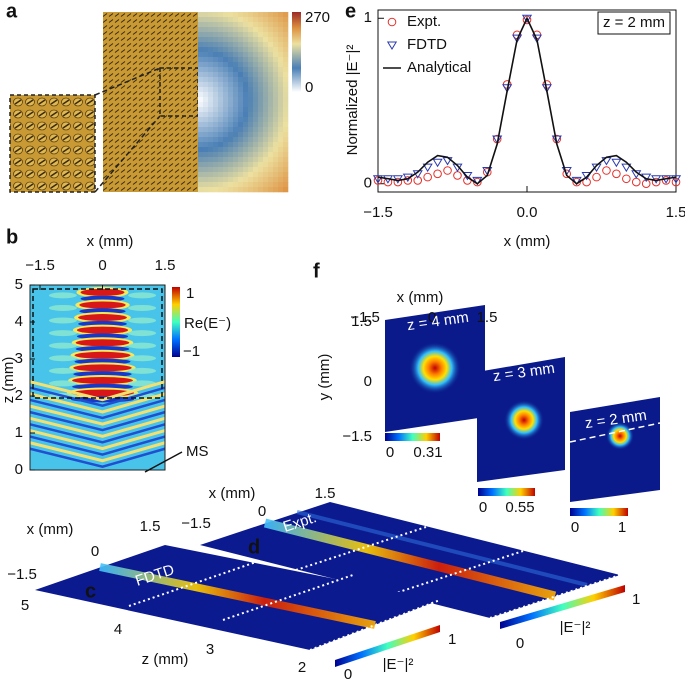 The height and width of the screenshot is (680, 685). Describe the element at coordinates (243, 102) in the screenshot. I see `phase-map` at that location.